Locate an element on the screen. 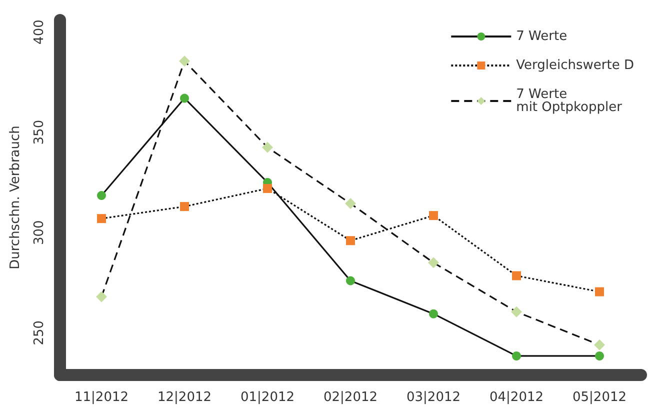 This screenshot has width=669, height=409. x-tick-label: 04|2012 is located at coordinates (516, 397).